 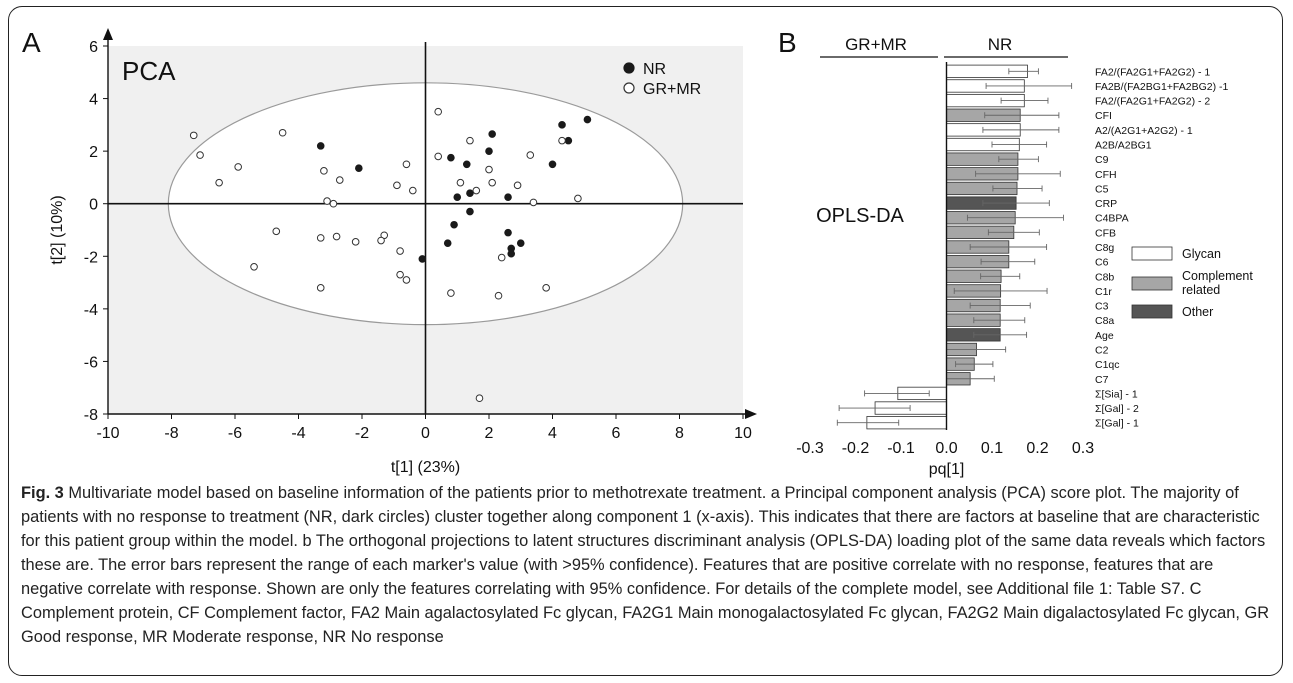 What do you see at coordinates (856, 448) in the screenshot?
I see `x-tick-label: -0.2` at bounding box center [856, 448].